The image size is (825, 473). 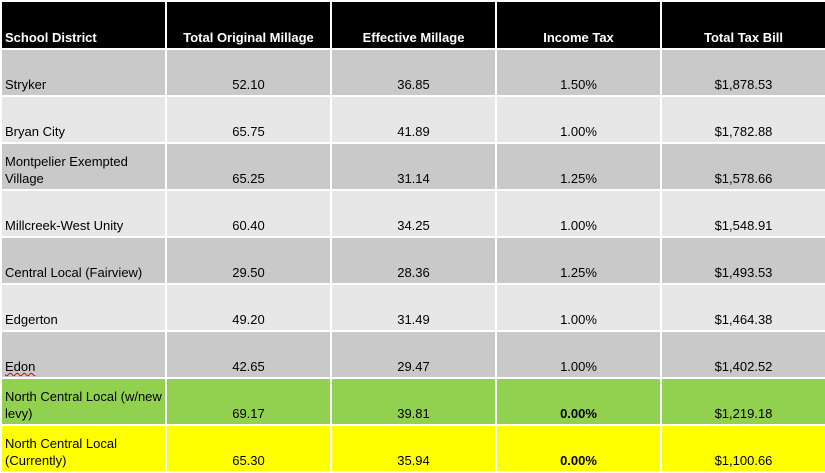 What do you see at coordinates (248, 260) in the screenshot?
I see `cell-total-original-millage: 29.50` at bounding box center [248, 260].